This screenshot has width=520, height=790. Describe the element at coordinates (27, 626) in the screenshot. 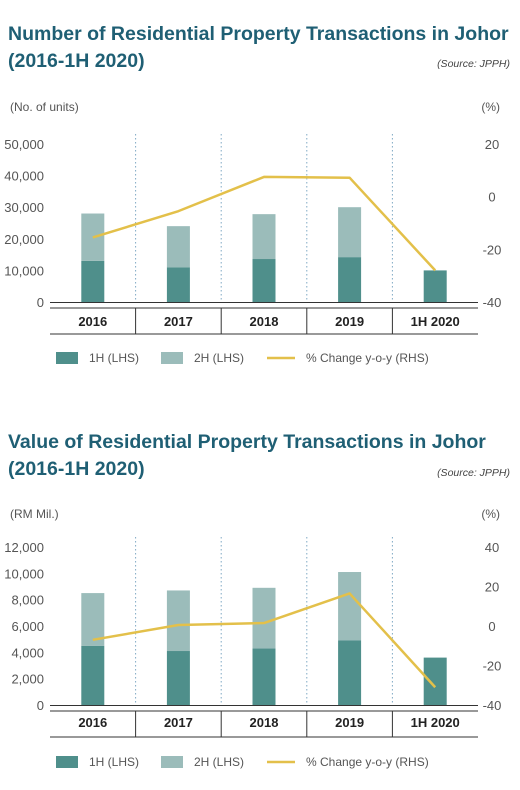

I see `y-tick-label: 6,000` at that location.